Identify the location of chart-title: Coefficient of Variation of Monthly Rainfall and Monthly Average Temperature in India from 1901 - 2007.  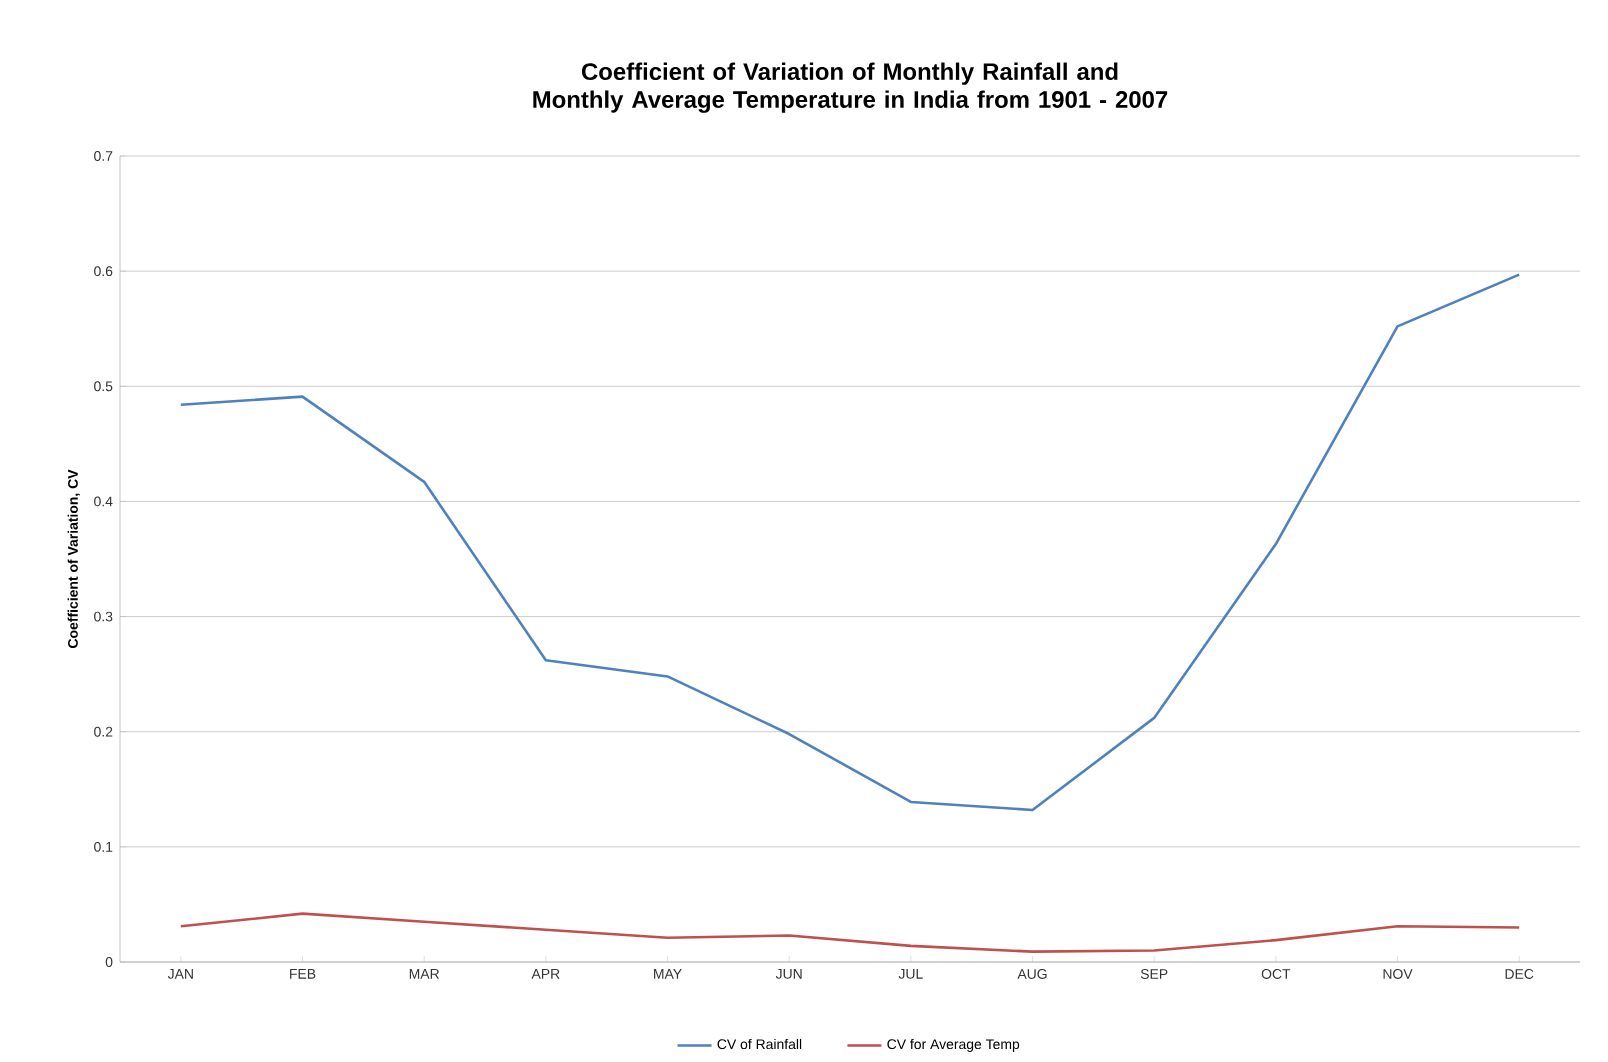
(850, 87).